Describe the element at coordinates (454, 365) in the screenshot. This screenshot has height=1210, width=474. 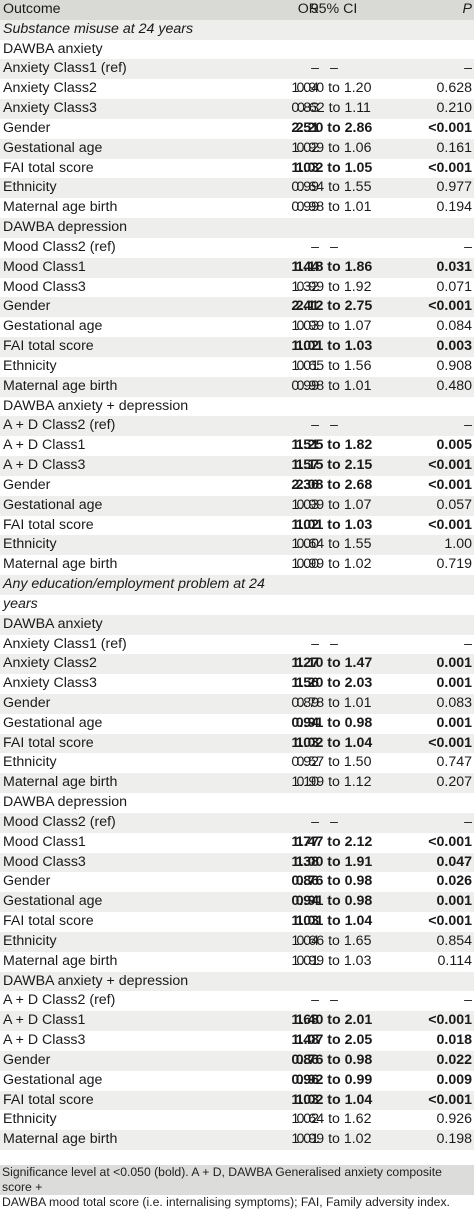
I see `p-value-cell: 0.908` at that location.